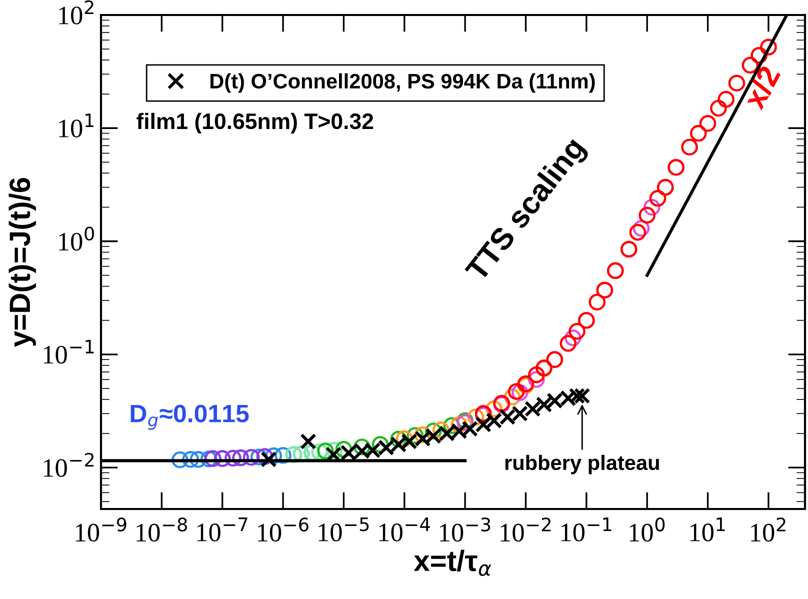  Describe the element at coordinates (76, 12) in the screenshot. I see `y-tick-label: 10$^{2}$` at that location.